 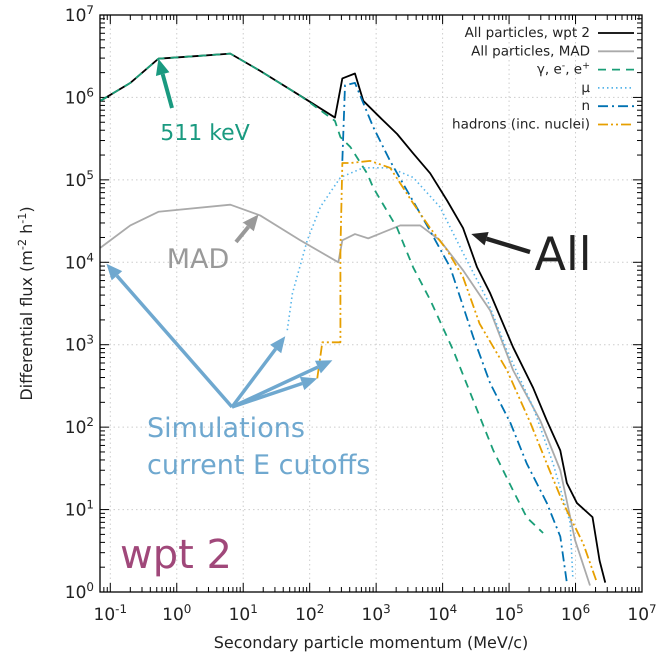 What do you see at coordinates (575, 613) in the screenshot?
I see `x-tick-label: 10$^{6}$` at bounding box center [575, 613].